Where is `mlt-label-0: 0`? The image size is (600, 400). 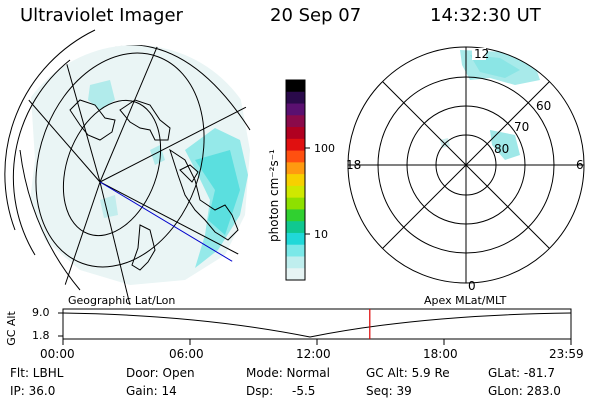
mlt-label-0: 0 is located at coordinates (472, 286).